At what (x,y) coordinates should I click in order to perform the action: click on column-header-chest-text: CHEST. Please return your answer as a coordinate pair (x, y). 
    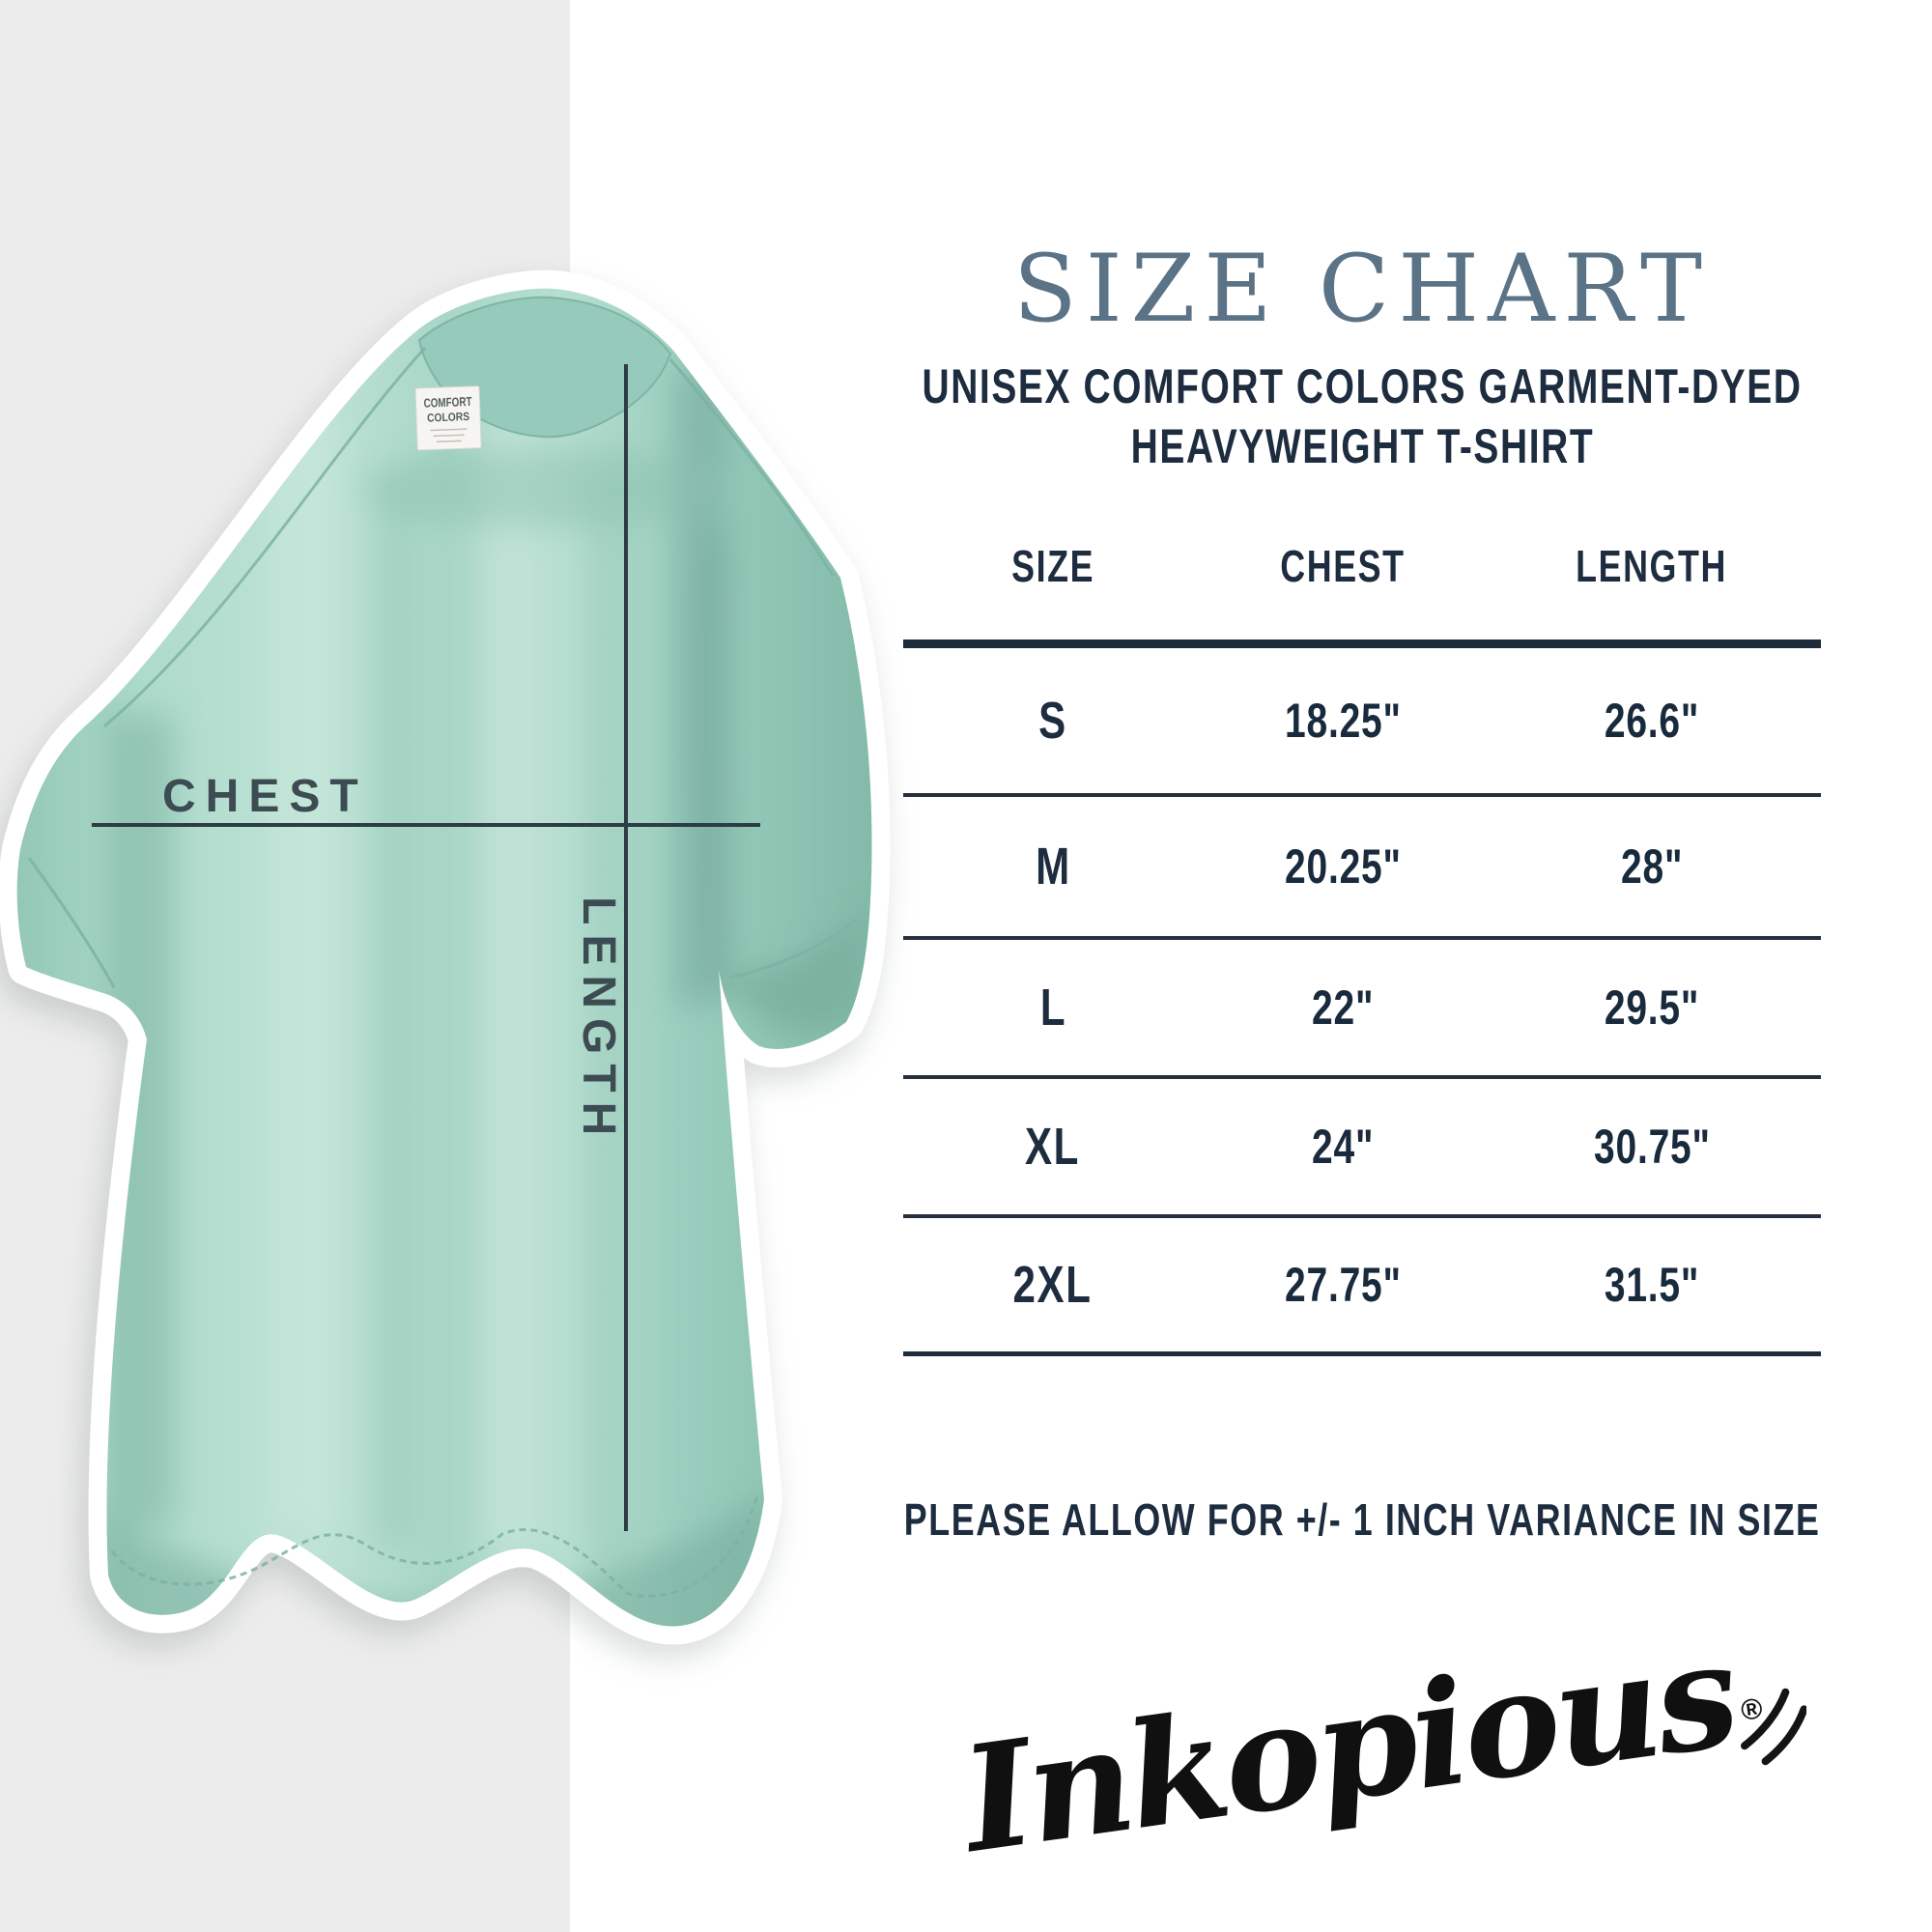
    Looking at the image, I should click on (1343, 566).